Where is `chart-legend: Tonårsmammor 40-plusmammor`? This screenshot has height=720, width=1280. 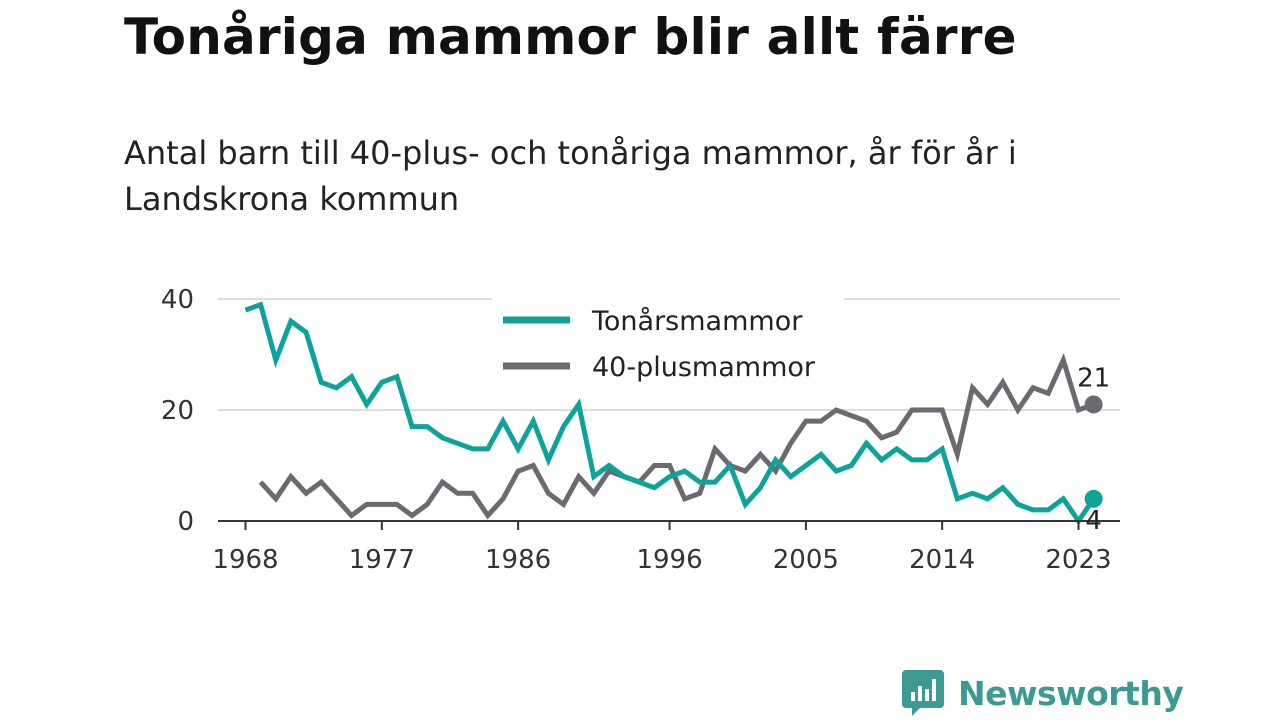
chart-legend: Tonårsmammor 40-plusmammor is located at coordinates (668, 342).